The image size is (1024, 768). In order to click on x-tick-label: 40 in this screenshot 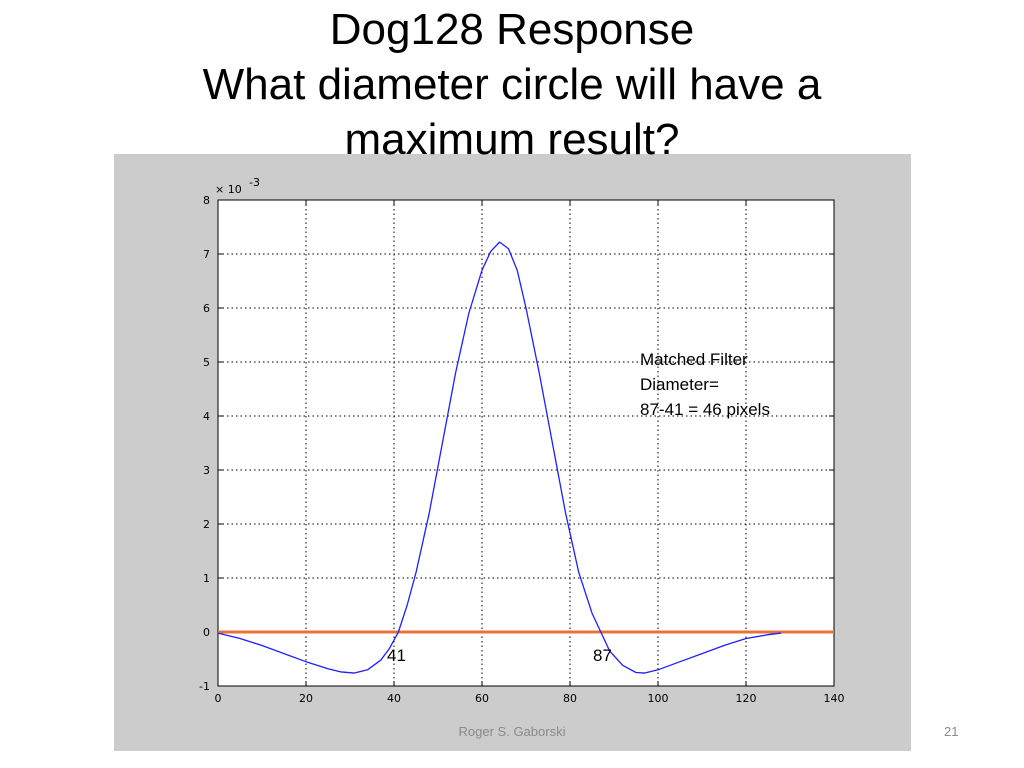, I will do `click(394, 698)`.